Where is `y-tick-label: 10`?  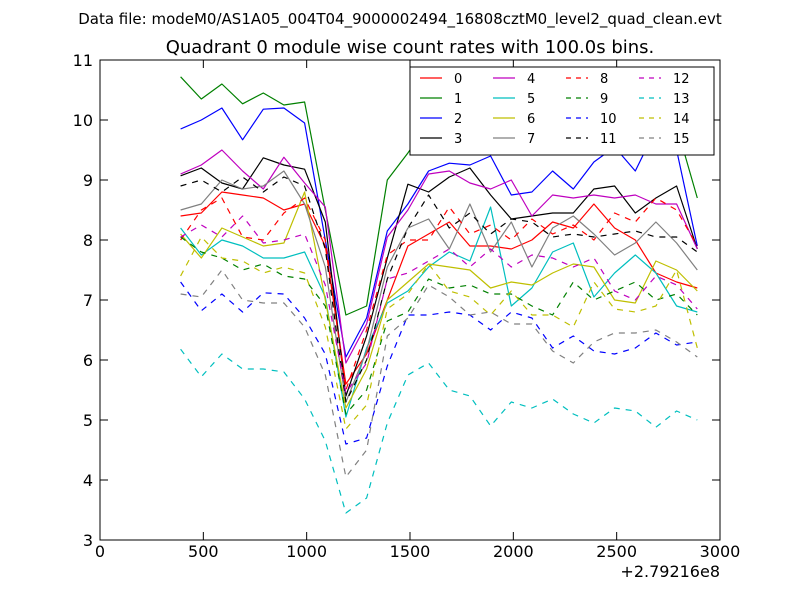 y-tick-label: 10 is located at coordinates (83, 120).